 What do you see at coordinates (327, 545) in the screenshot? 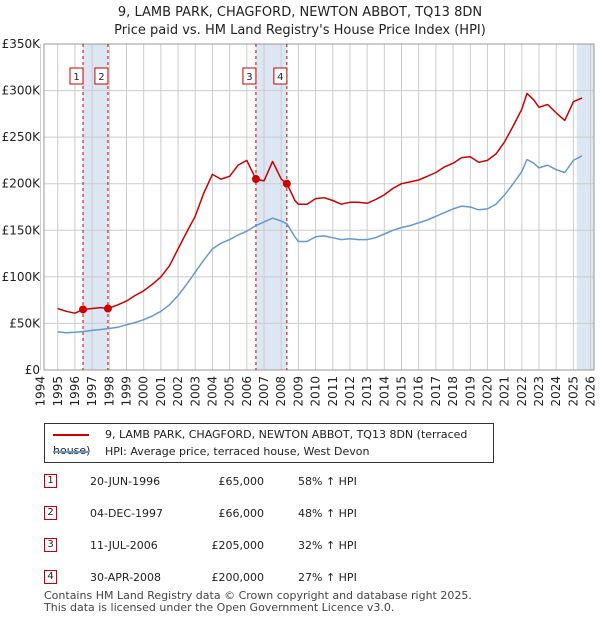
I see `sale-hpi-change: 32% ↑ HPI` at bounding box center [327, 545].